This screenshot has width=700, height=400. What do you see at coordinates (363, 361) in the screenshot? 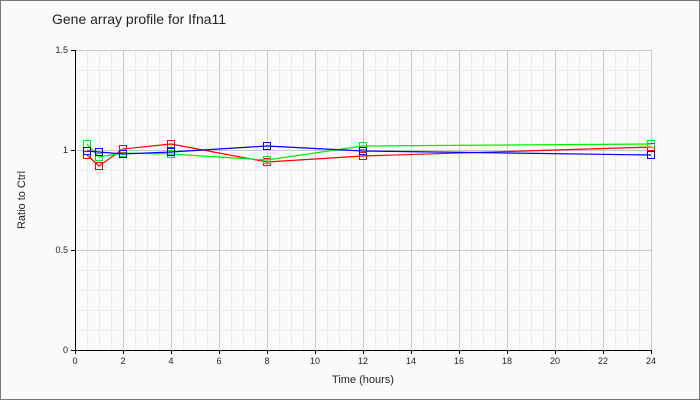
I see `x-tick-label: 12` at bounding box center [363, 361].